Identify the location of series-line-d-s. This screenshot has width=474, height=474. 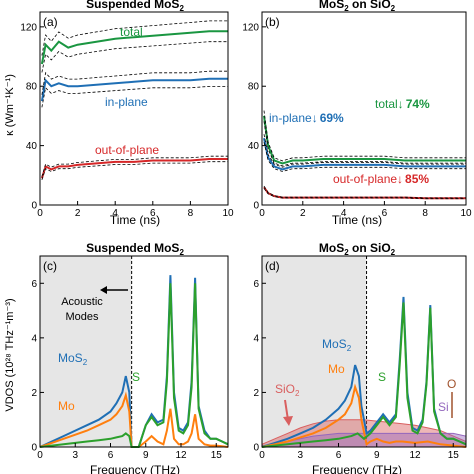
(364, 375).